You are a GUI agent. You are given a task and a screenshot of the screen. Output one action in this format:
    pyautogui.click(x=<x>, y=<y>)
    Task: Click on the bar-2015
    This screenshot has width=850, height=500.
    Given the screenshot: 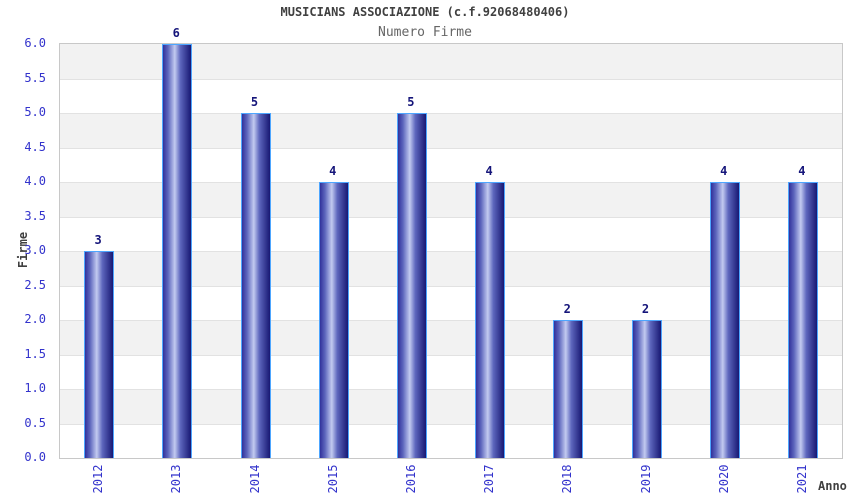 What is the action you would take?
    pyautogui.click(x=333, y=320)
    